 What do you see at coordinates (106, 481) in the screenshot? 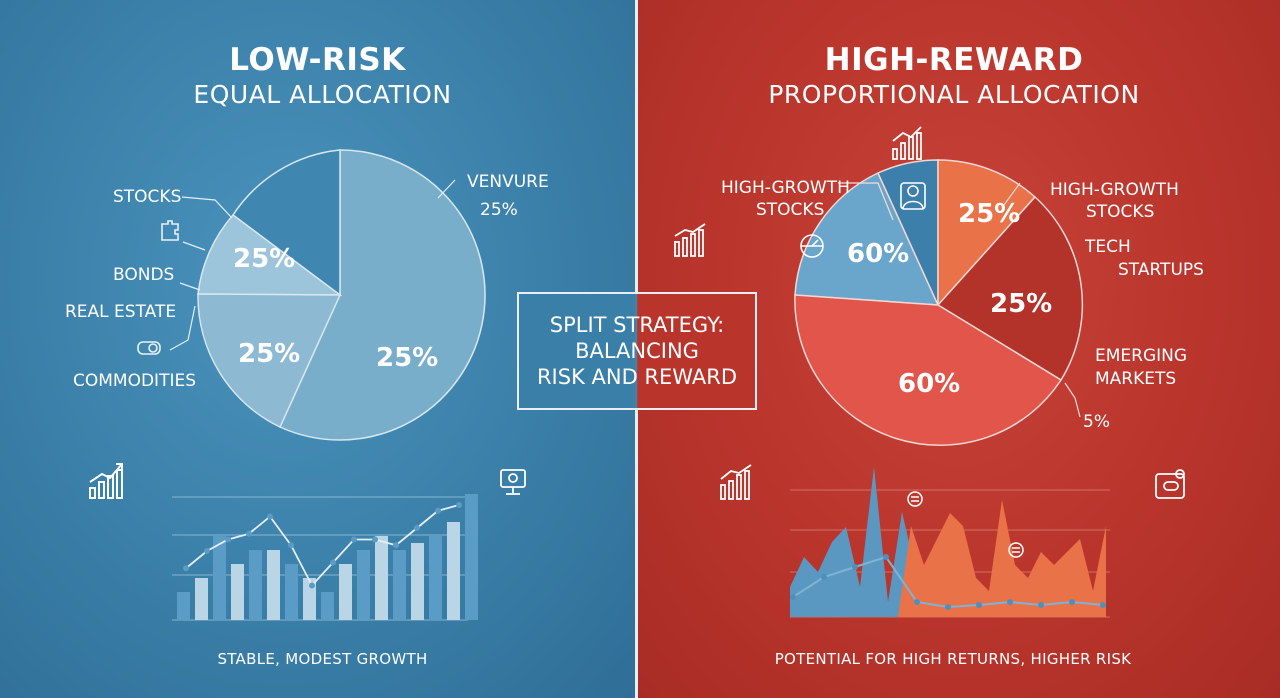
I see `bar-chart-icon` at bounding box center [106, 481].